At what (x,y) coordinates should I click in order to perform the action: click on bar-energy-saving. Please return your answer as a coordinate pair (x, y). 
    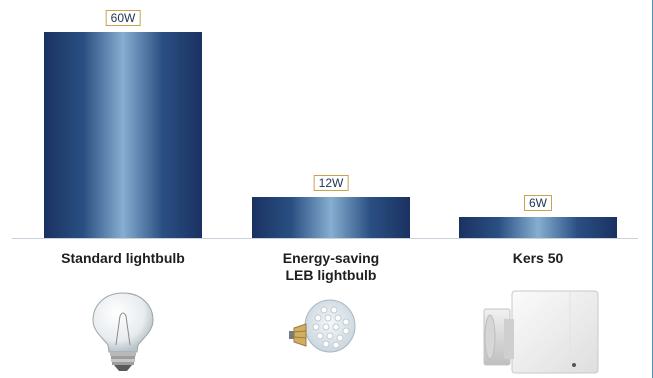
    Looking at the image, I should click on (331, 217).